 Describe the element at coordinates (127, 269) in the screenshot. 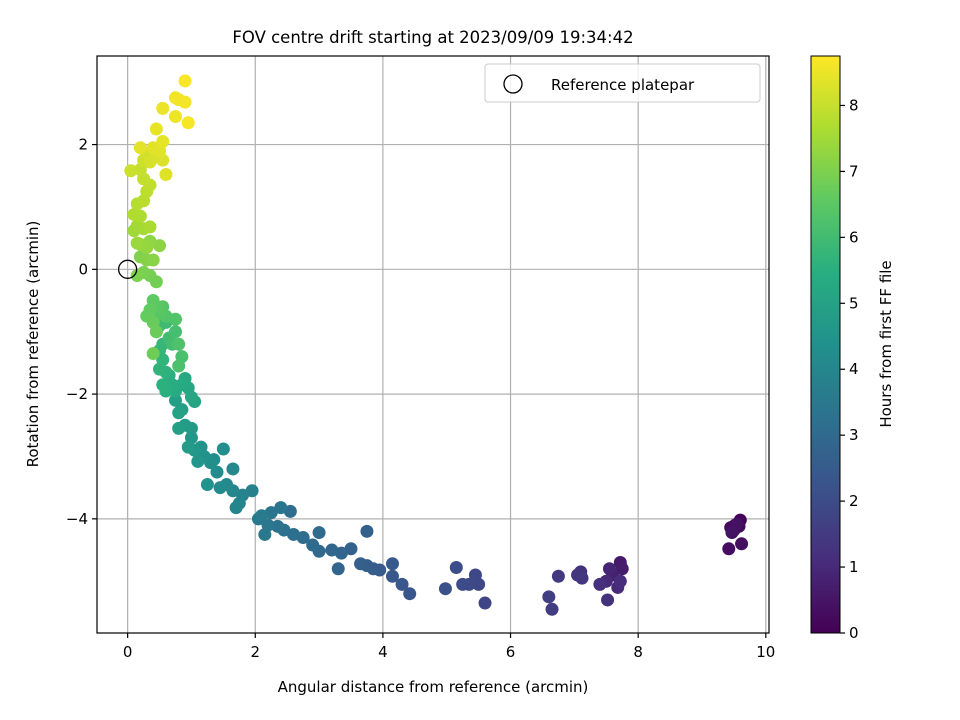

I see `reference-platepar-marker` at that location.